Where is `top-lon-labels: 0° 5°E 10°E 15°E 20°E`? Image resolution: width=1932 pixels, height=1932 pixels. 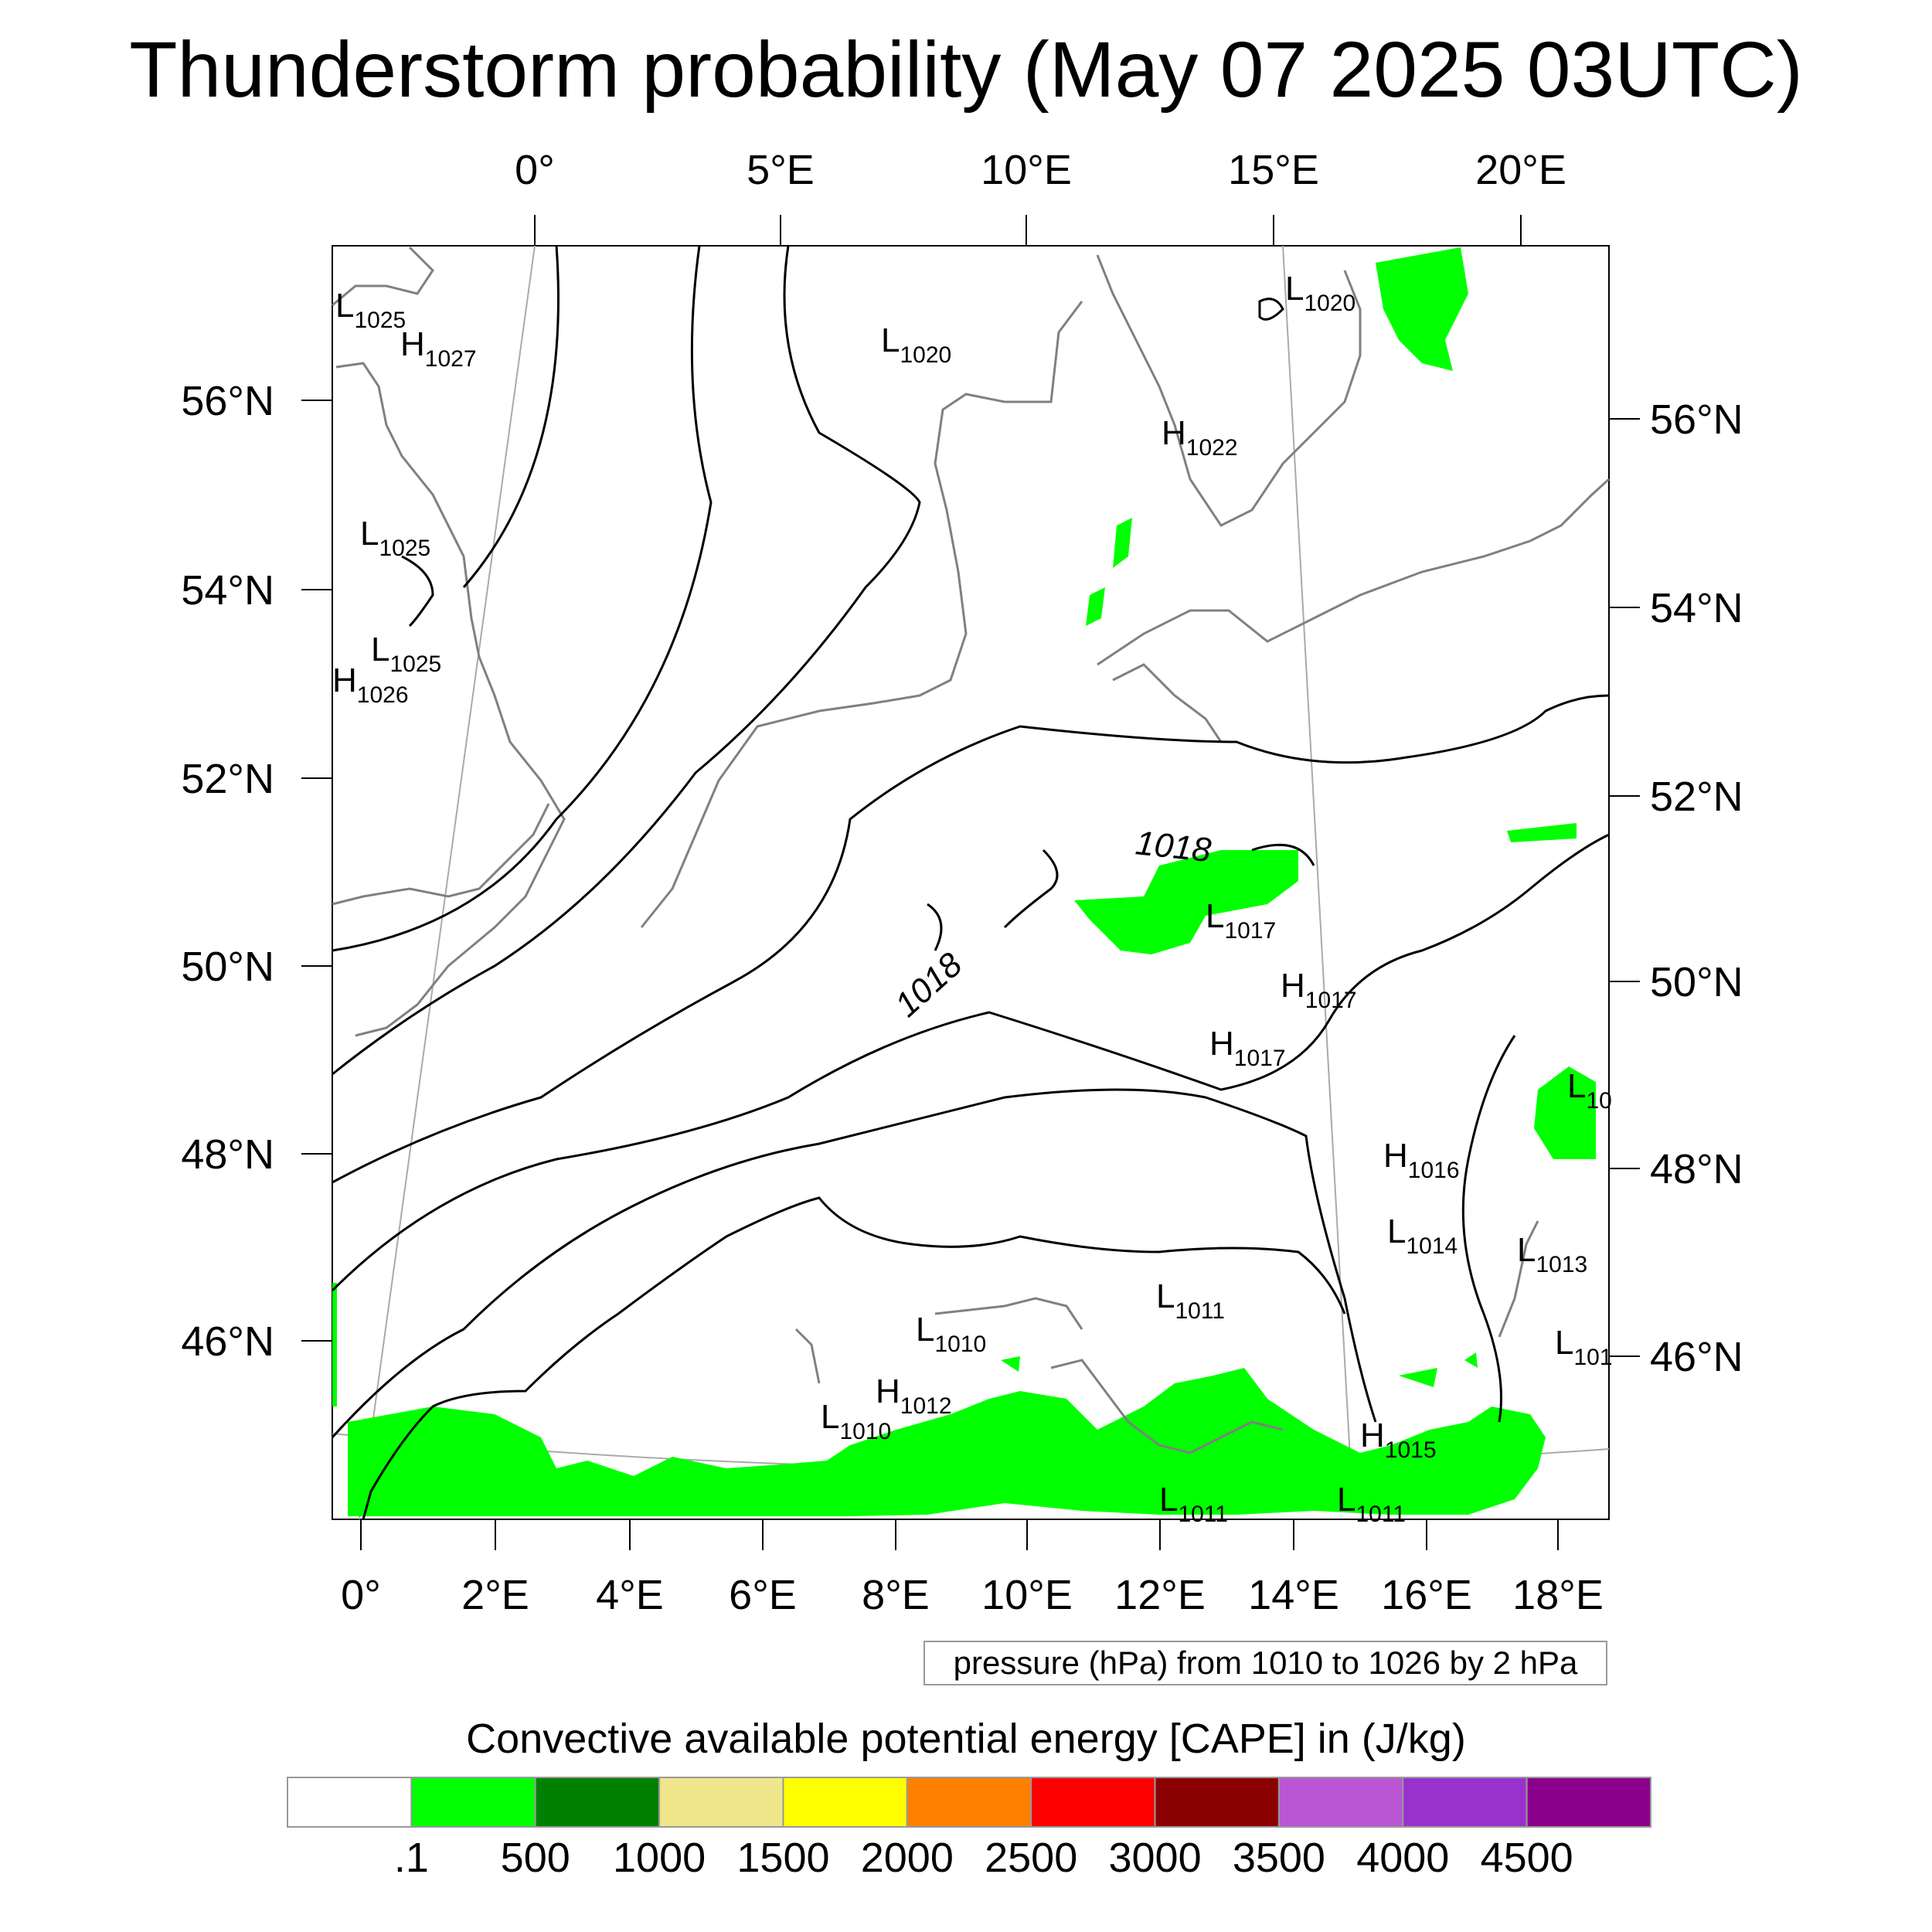 top-lon-labels: 0° 5°E 10°E 15°E 20°E is located at coordinates (1041, 170).